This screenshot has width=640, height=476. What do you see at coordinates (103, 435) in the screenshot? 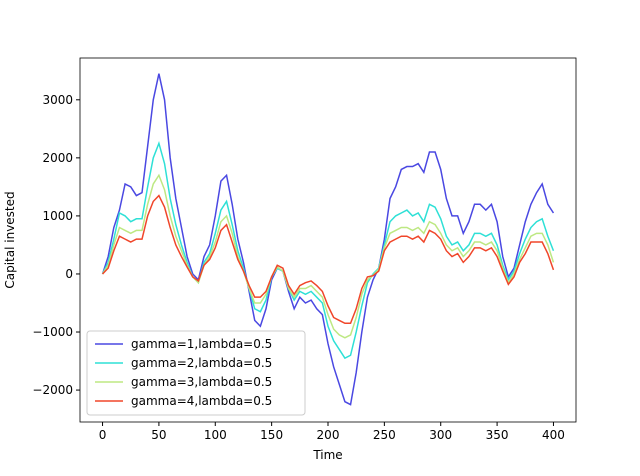
I see `x-tick-label: 0` at bounding box center [103, 435].